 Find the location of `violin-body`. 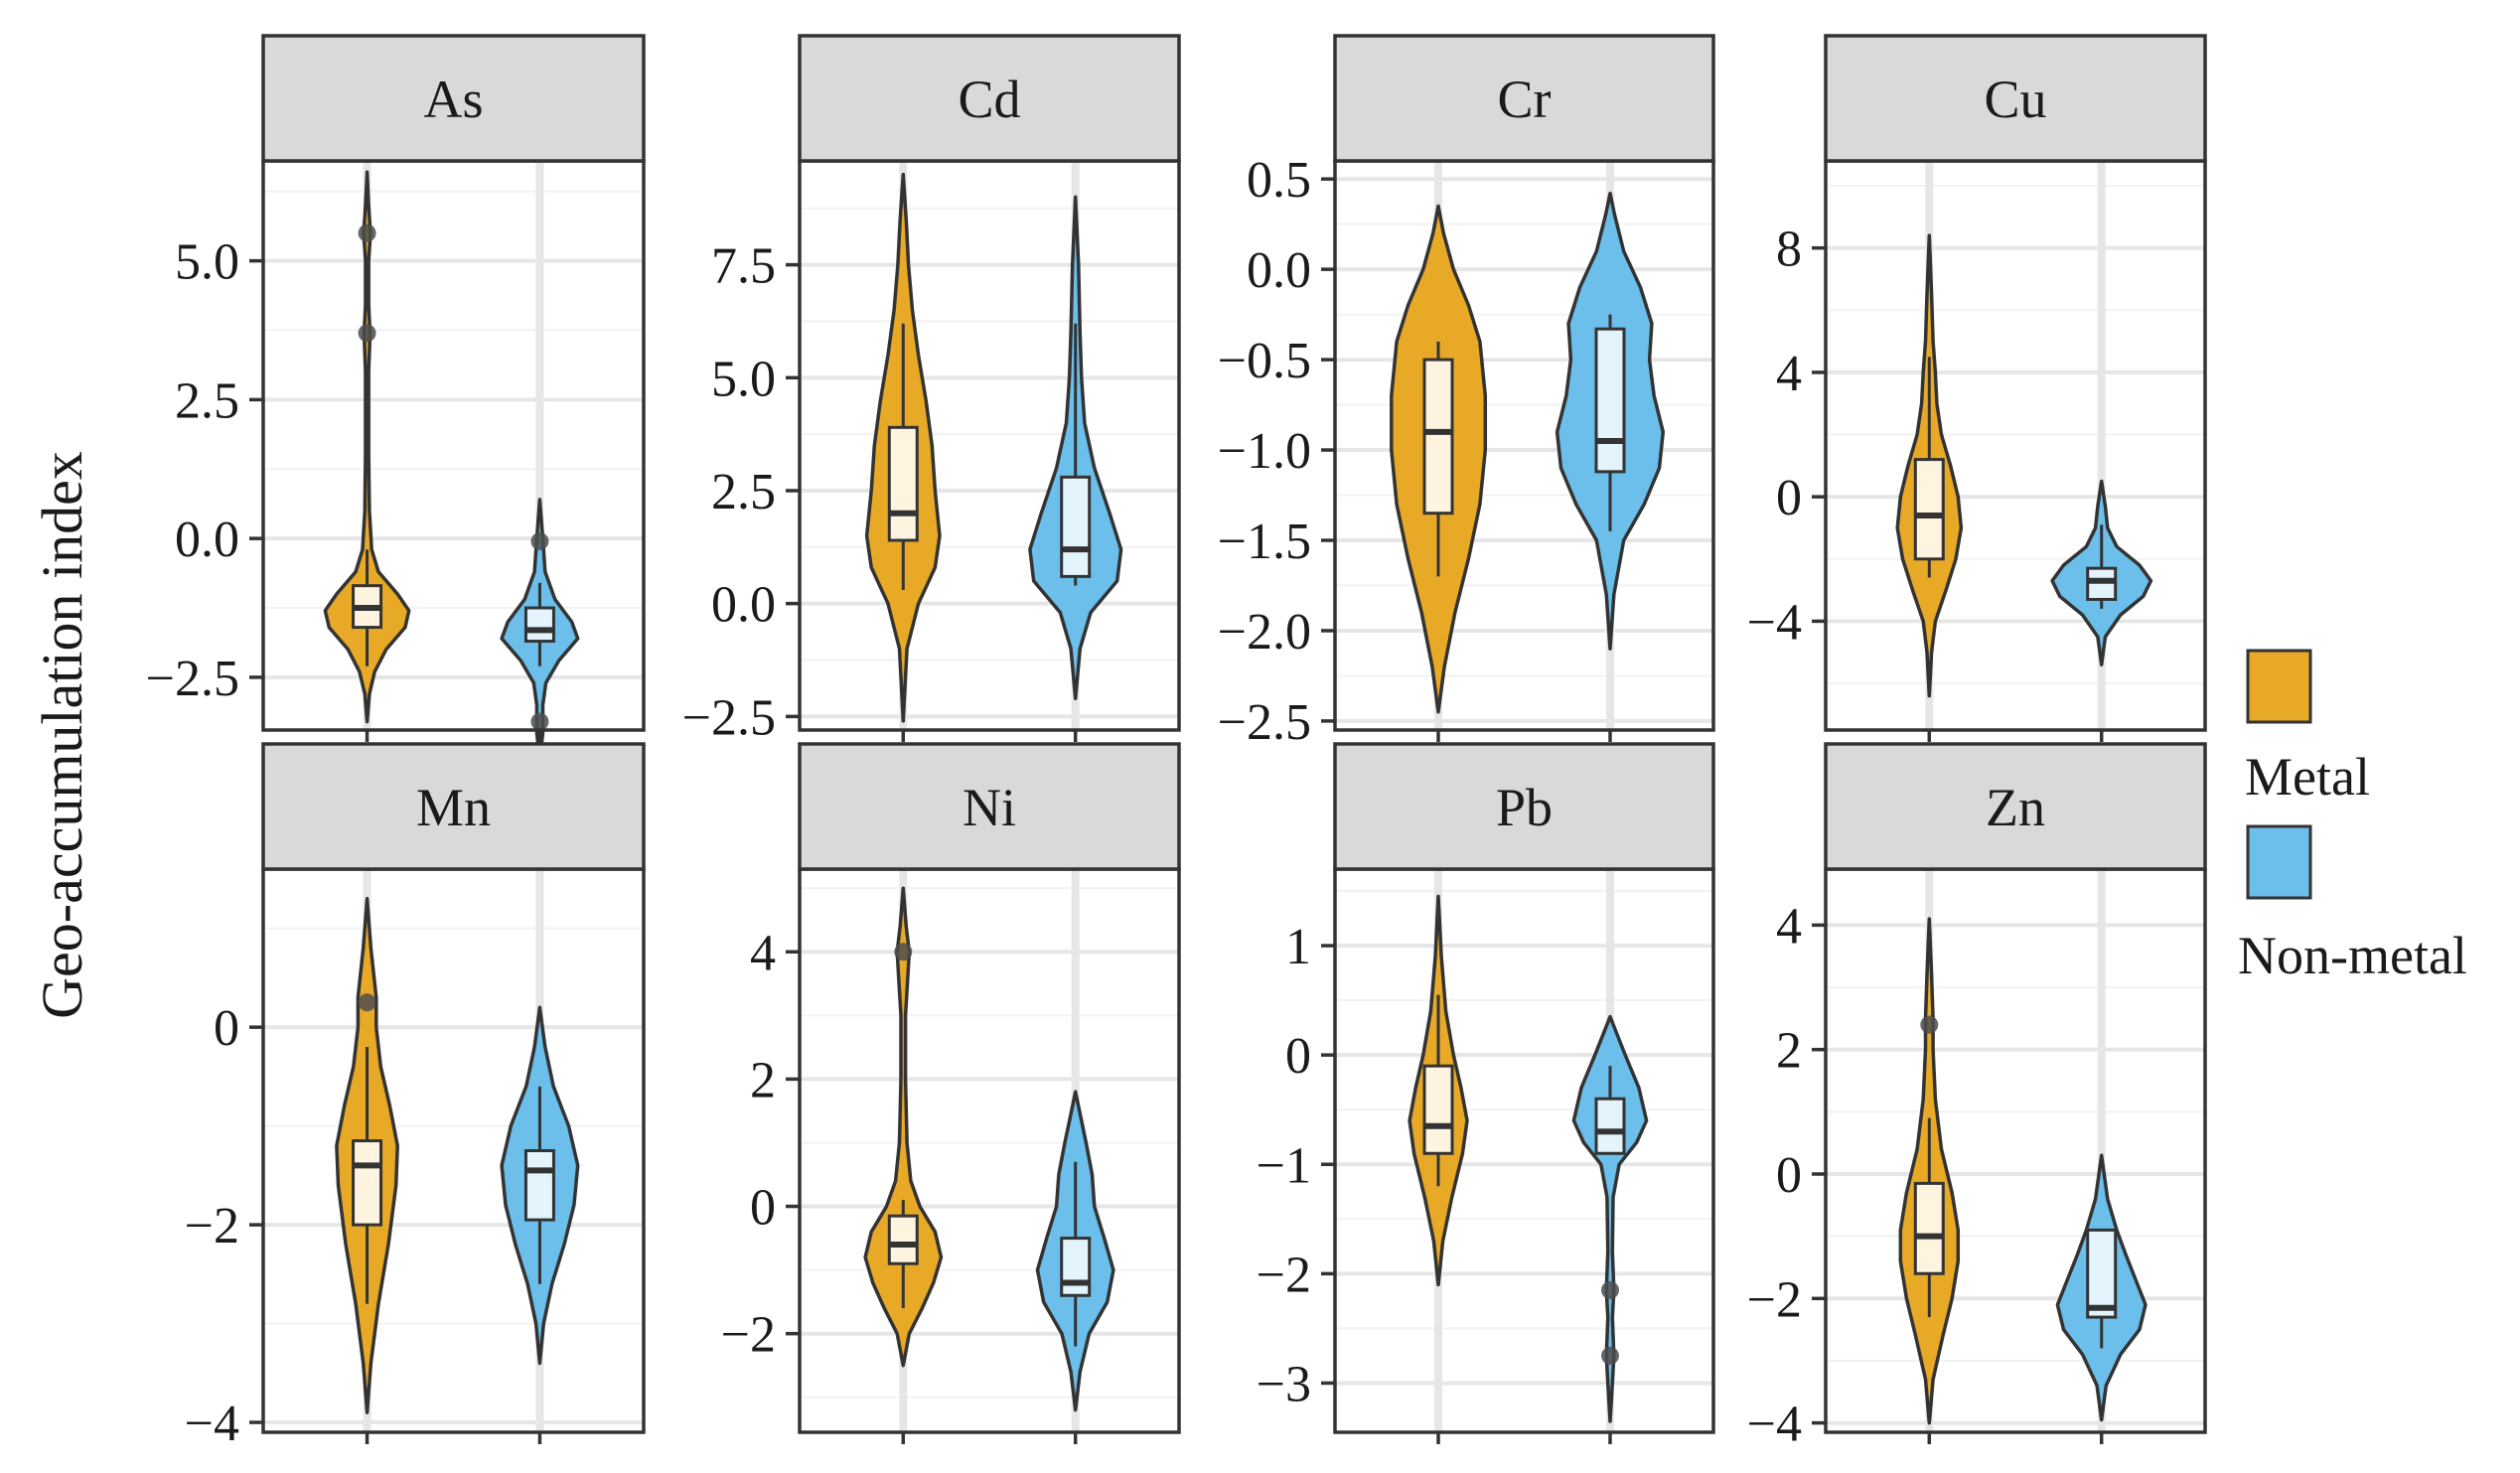

violin-body is located at coordinates (367, 447).